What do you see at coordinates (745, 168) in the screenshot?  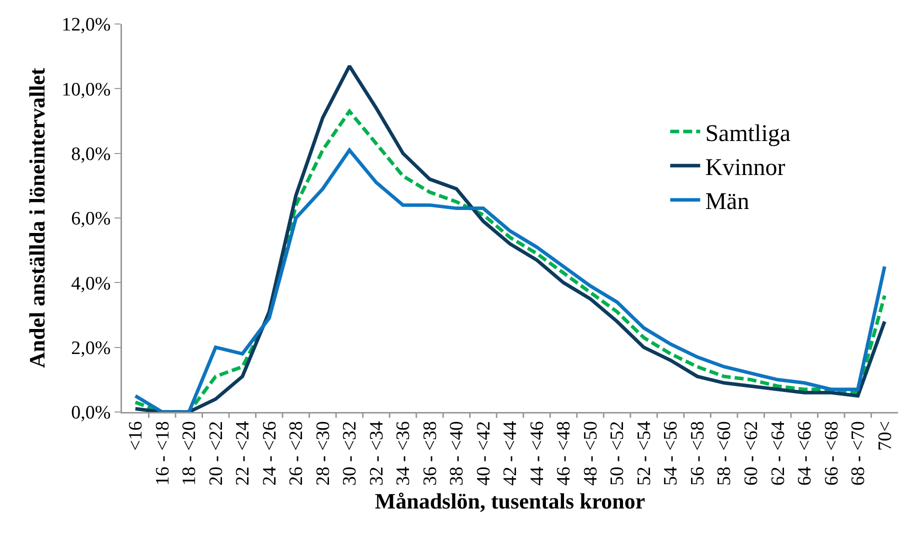 I see `legend-label: Kvinnor` at bounding box center [745, 168].